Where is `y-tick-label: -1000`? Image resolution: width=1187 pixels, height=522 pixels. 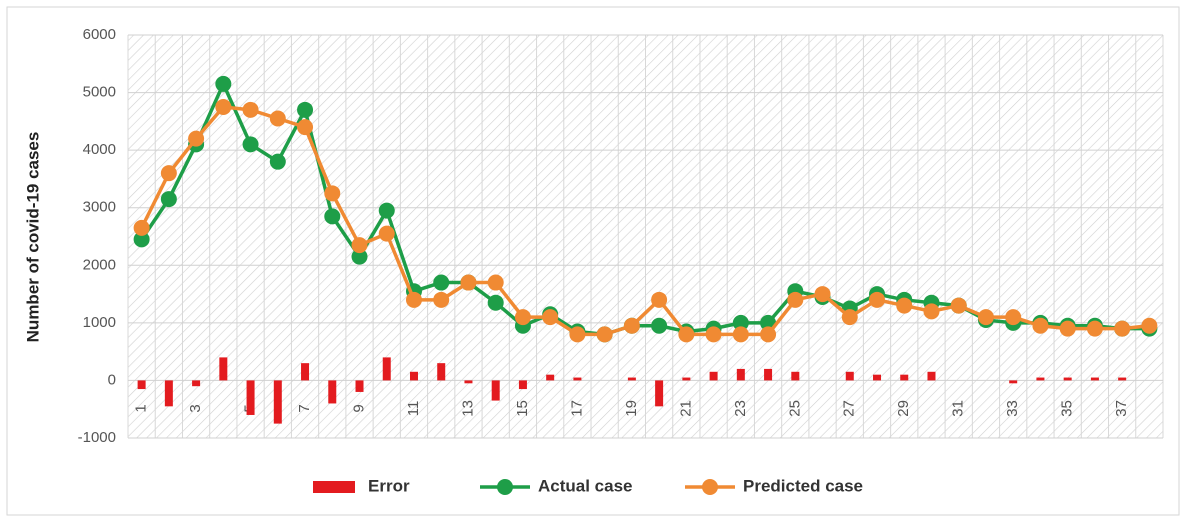 y-tick-label: -1000 is located at coordinates (97, 437).